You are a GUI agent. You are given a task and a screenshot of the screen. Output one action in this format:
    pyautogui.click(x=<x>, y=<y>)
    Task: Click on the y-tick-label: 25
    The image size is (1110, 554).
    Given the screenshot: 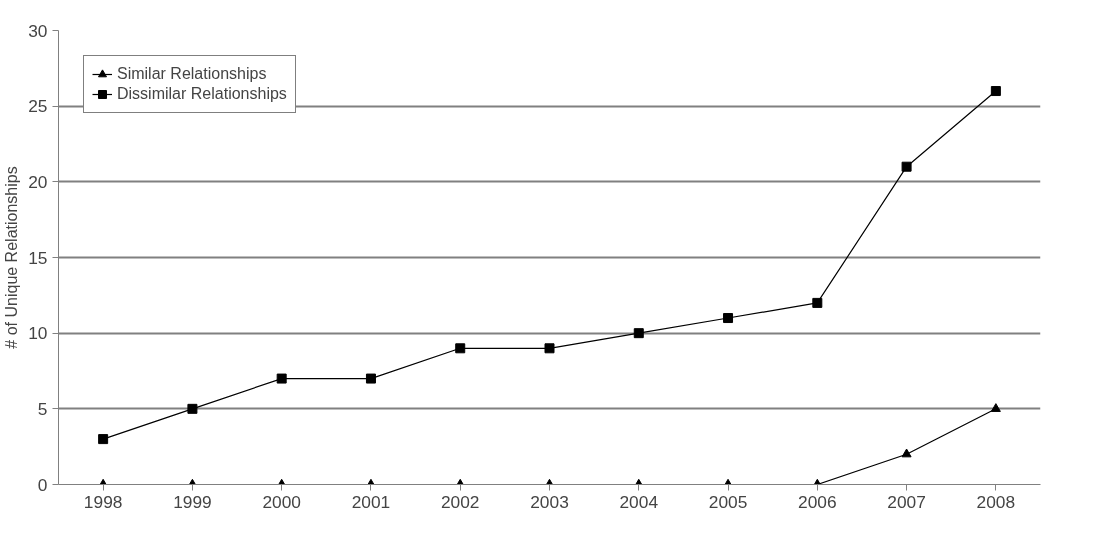 What is the action you would take?
    pyautogui.click(x=38, y=106)
    